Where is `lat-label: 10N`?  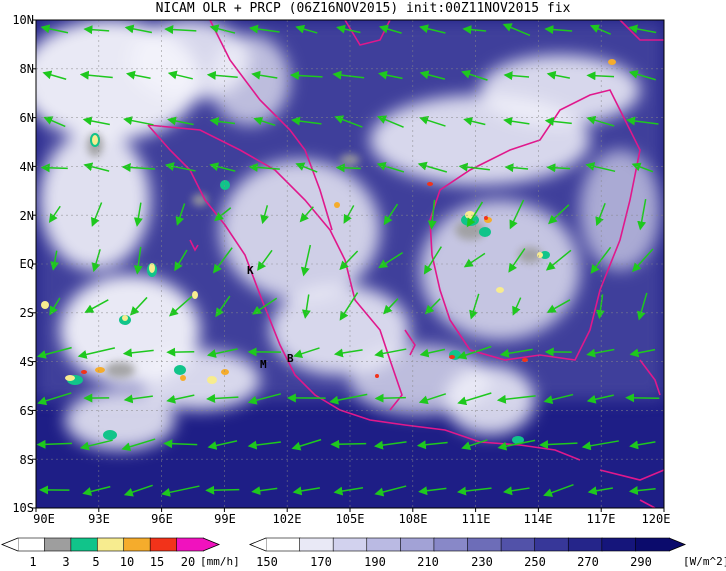 lat-label: 10N is located at coordinates (23, 20).